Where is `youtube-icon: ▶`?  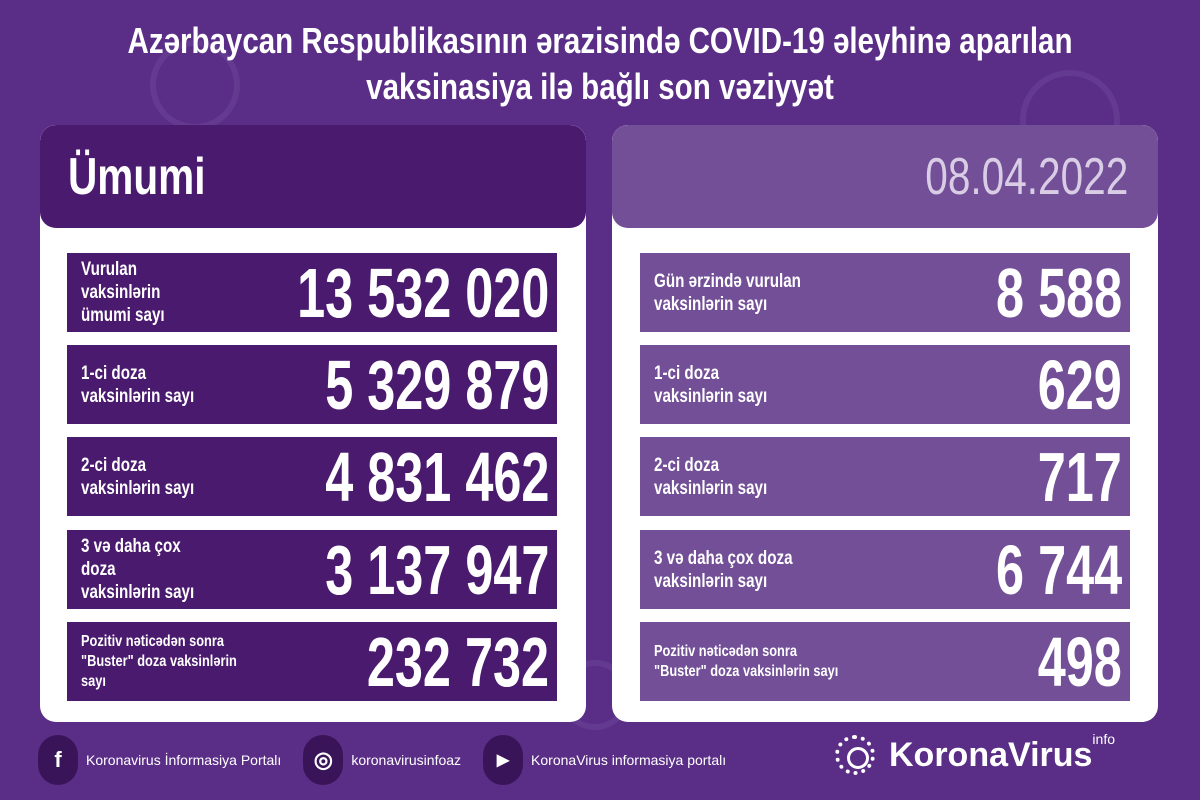 youtube-icon: ▶ is located at coordinates (503, 760).